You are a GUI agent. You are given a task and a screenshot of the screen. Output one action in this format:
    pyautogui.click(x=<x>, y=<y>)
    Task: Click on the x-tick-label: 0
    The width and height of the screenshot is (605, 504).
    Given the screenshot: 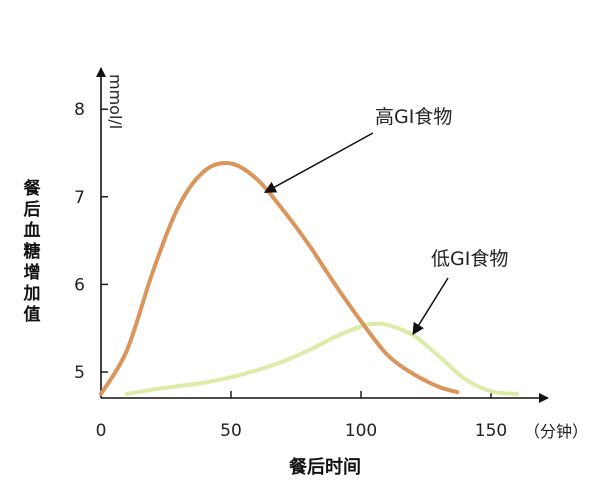 What is the action you would take?
    pyautogui.click(x=101, y=431)
    